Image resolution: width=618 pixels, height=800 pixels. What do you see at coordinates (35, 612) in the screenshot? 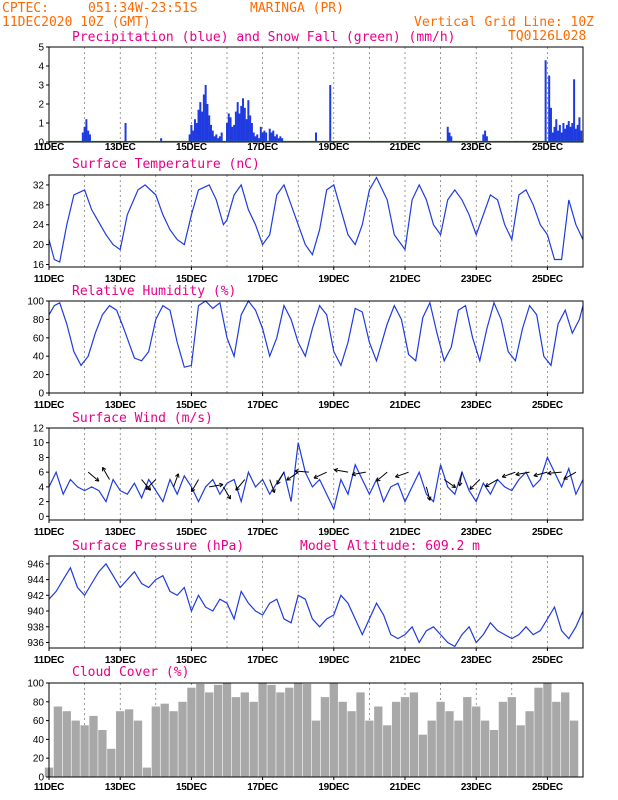
I see `y-tick-label: 940` at bounding box center [35, 612].